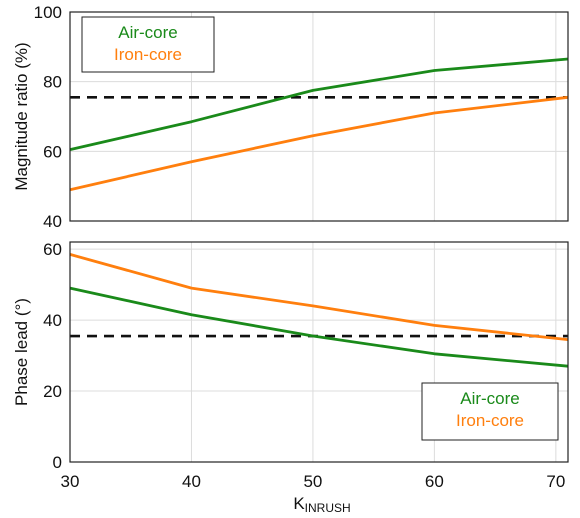 The image size is (580, 518). Describe the element at coordinates (319, 327) in the screenshot. I see `series-line-air-core` at that location.